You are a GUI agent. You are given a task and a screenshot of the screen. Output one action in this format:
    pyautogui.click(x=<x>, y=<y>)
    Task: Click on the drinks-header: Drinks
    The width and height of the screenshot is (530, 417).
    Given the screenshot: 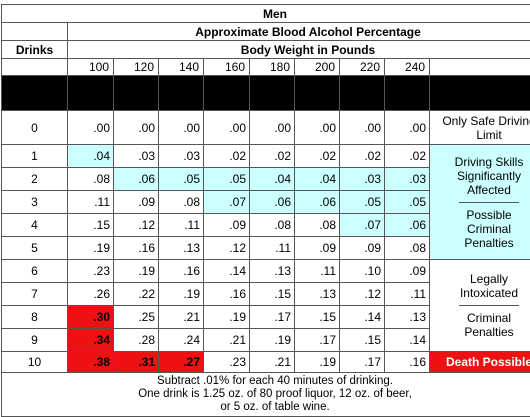 What is the action you would take?
    pyautogui.click(x=35, y=50)
    